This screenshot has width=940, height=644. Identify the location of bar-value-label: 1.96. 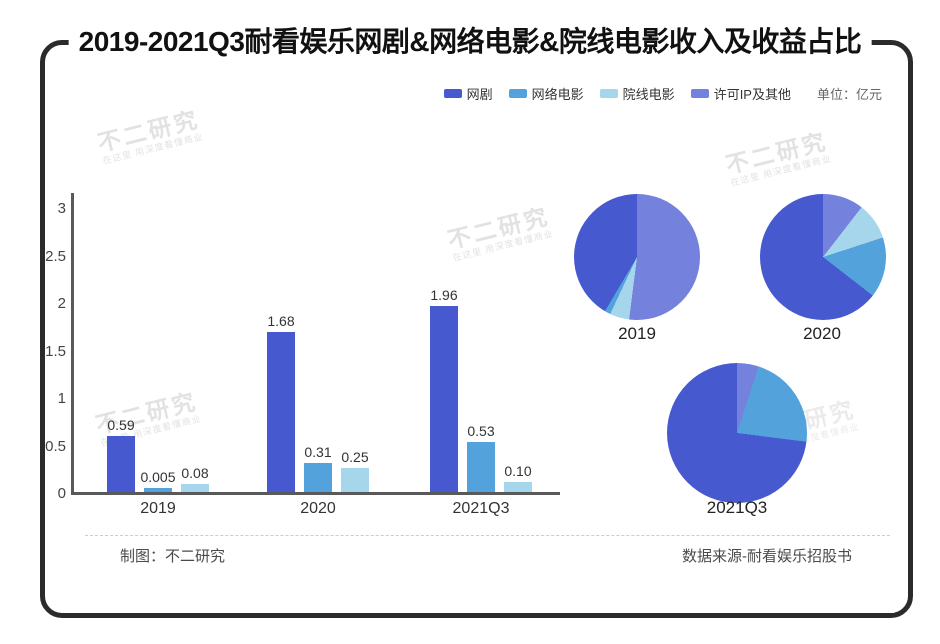
(444, 295).